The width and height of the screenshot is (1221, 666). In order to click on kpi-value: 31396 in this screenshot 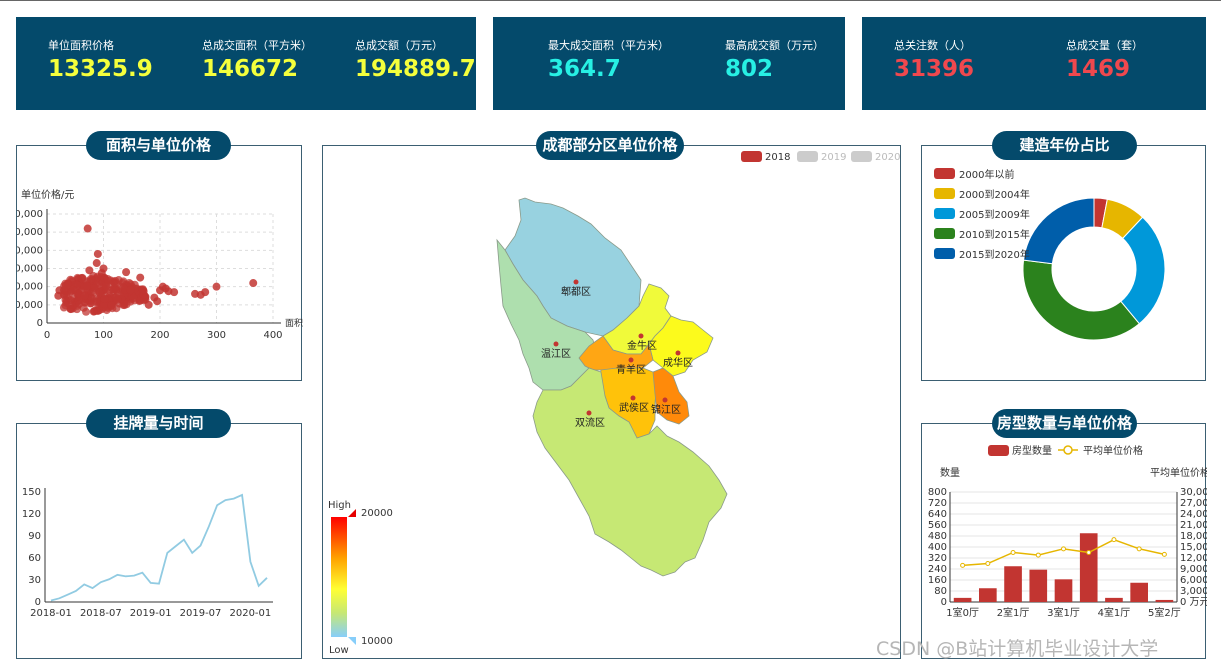, I will do `click(934, 69)`.